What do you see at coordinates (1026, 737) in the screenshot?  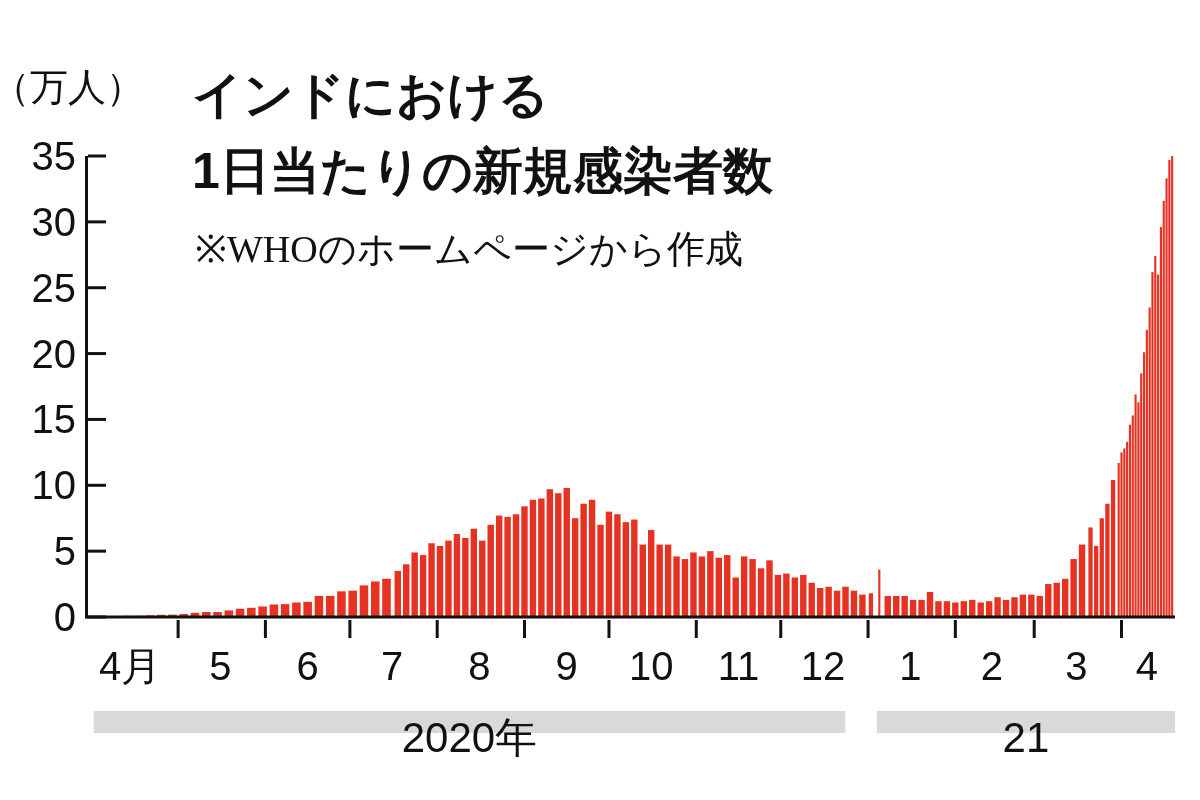 I see `text: 21` at bounding box center [1026, 737].